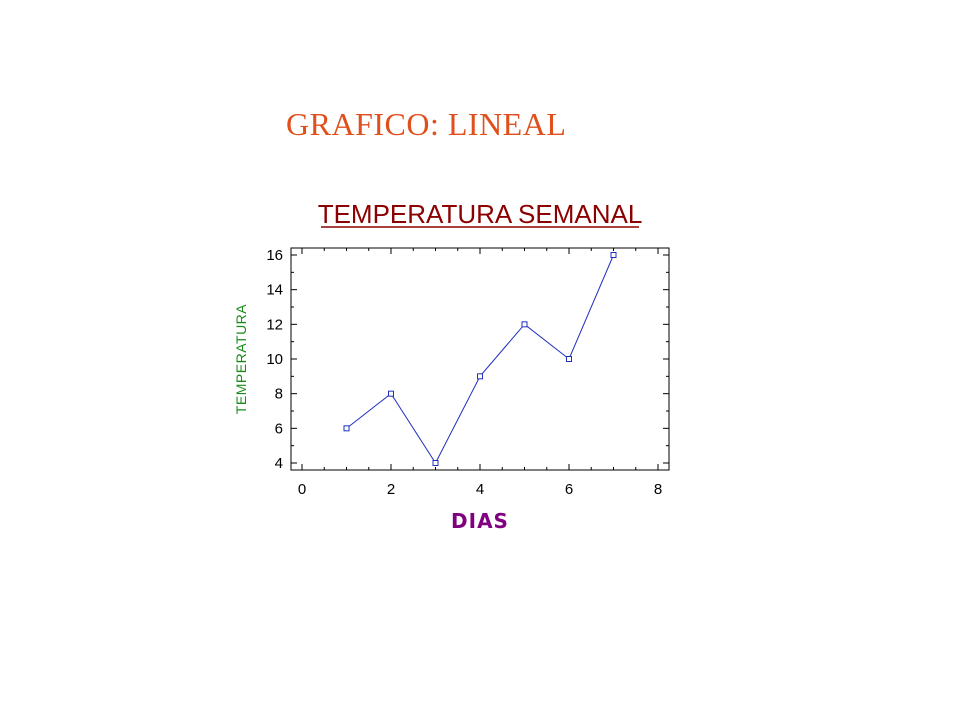 Image resolution: width=960 pixels, height=720 pixels. I want to click on y-tick-label: 16, so click(274, 255).